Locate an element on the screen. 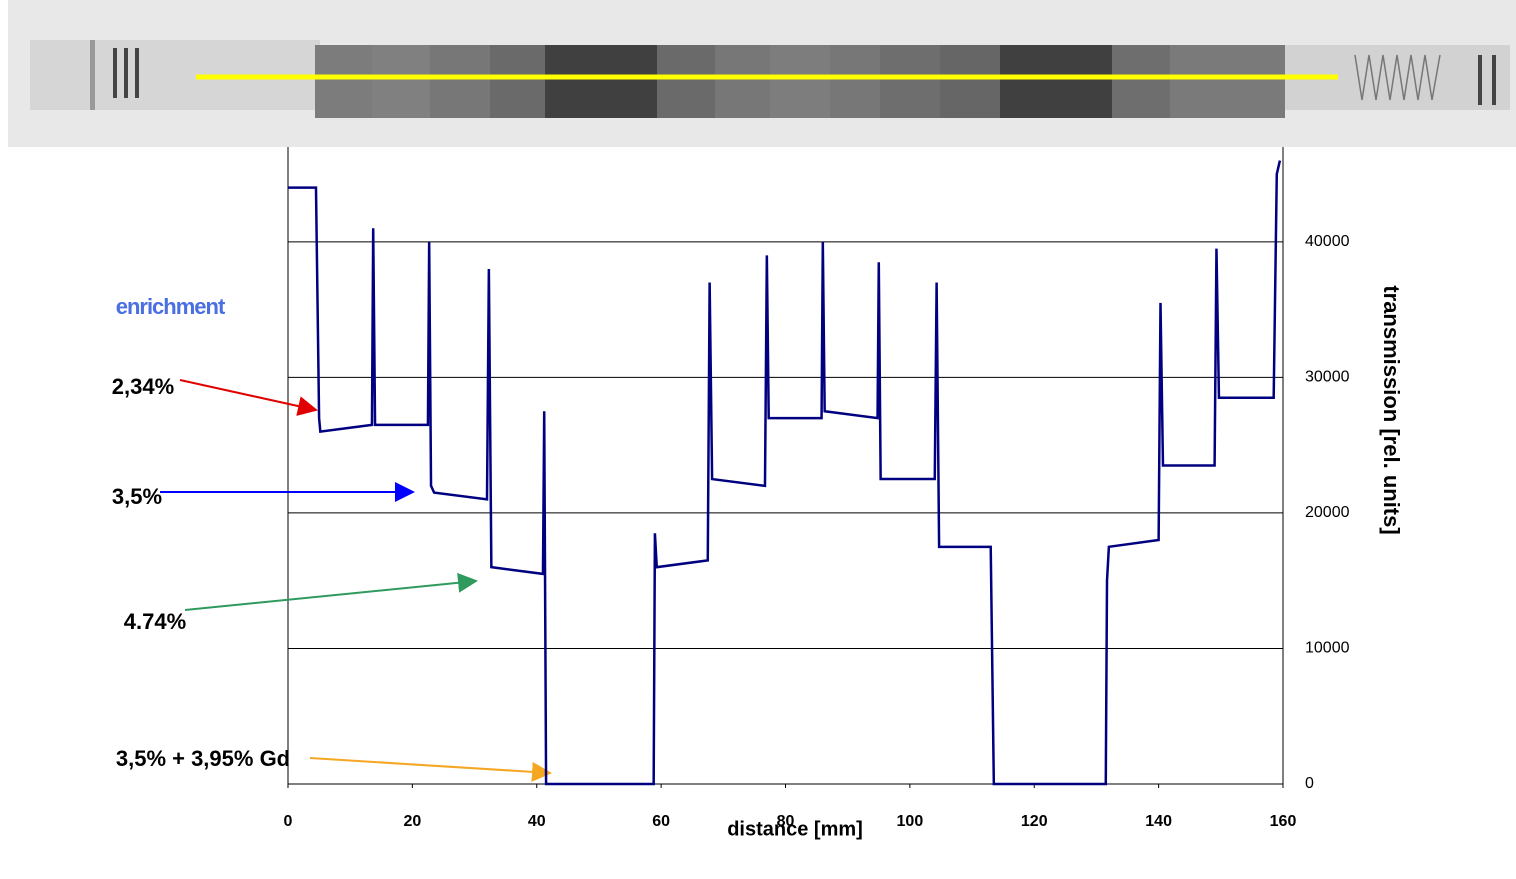  annotation: 2,34% is located at coordinates (143, 386).